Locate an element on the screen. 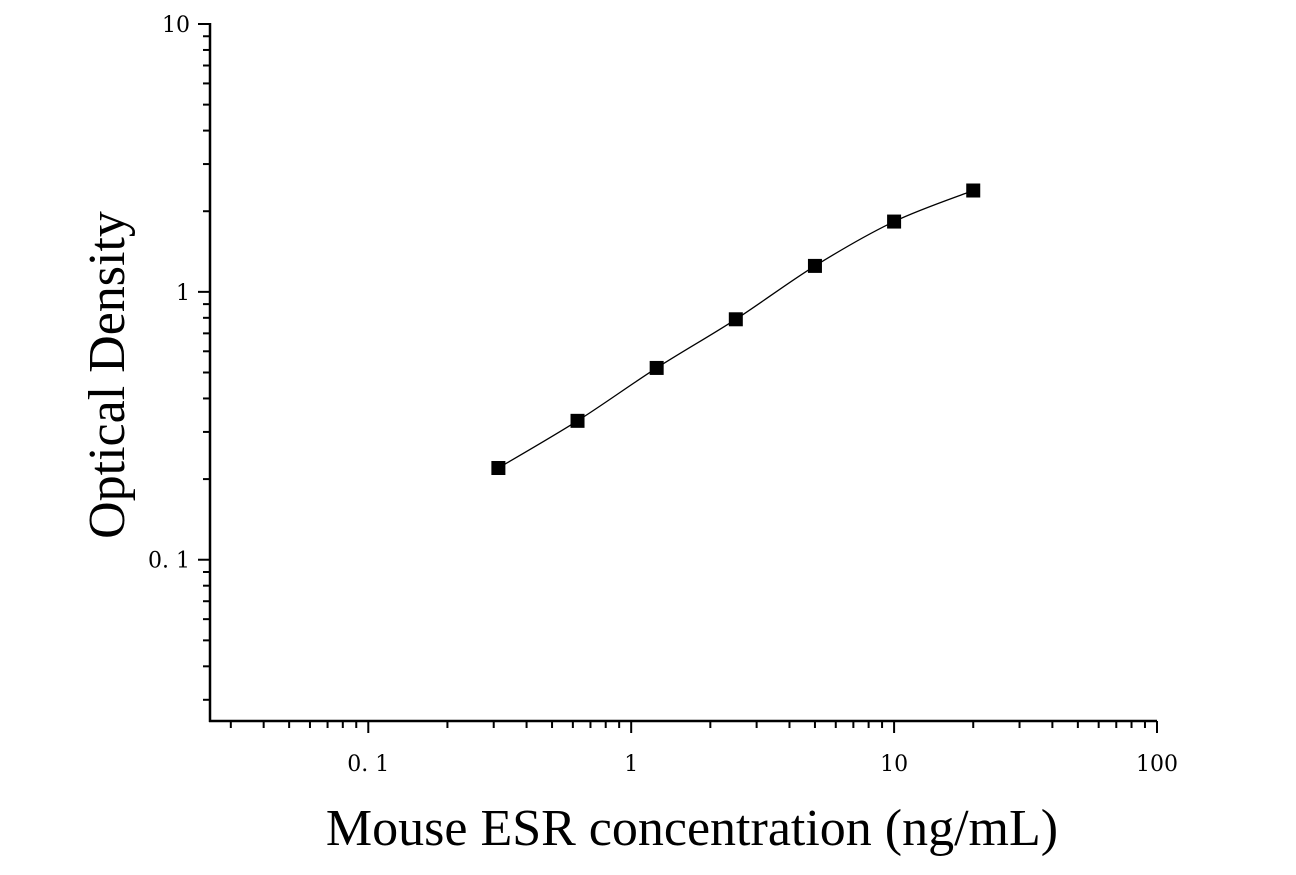 This screenshot has height=875, width=1296. y-tick-label: 10 is located at coordinates (176, 25).